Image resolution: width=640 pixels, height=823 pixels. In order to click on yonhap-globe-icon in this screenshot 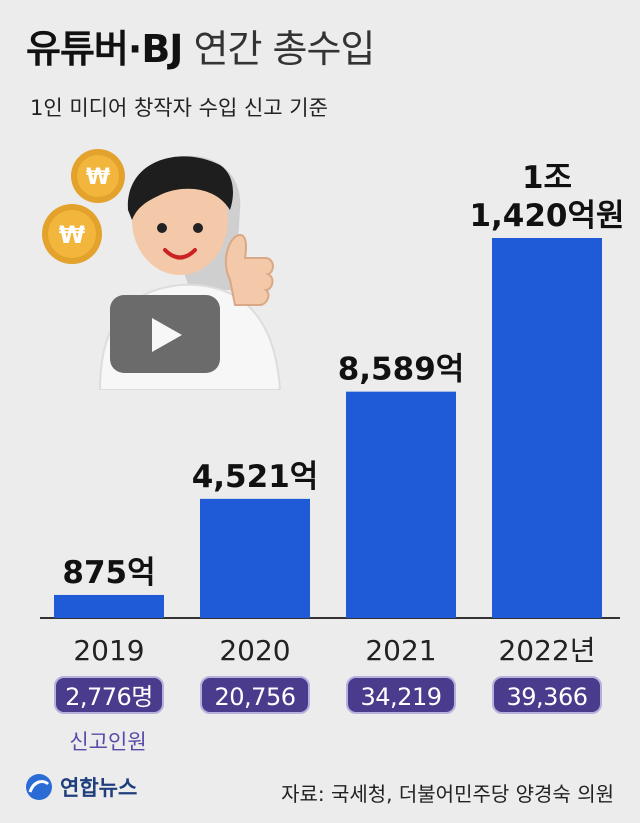, I will do `click(39, 787)`.